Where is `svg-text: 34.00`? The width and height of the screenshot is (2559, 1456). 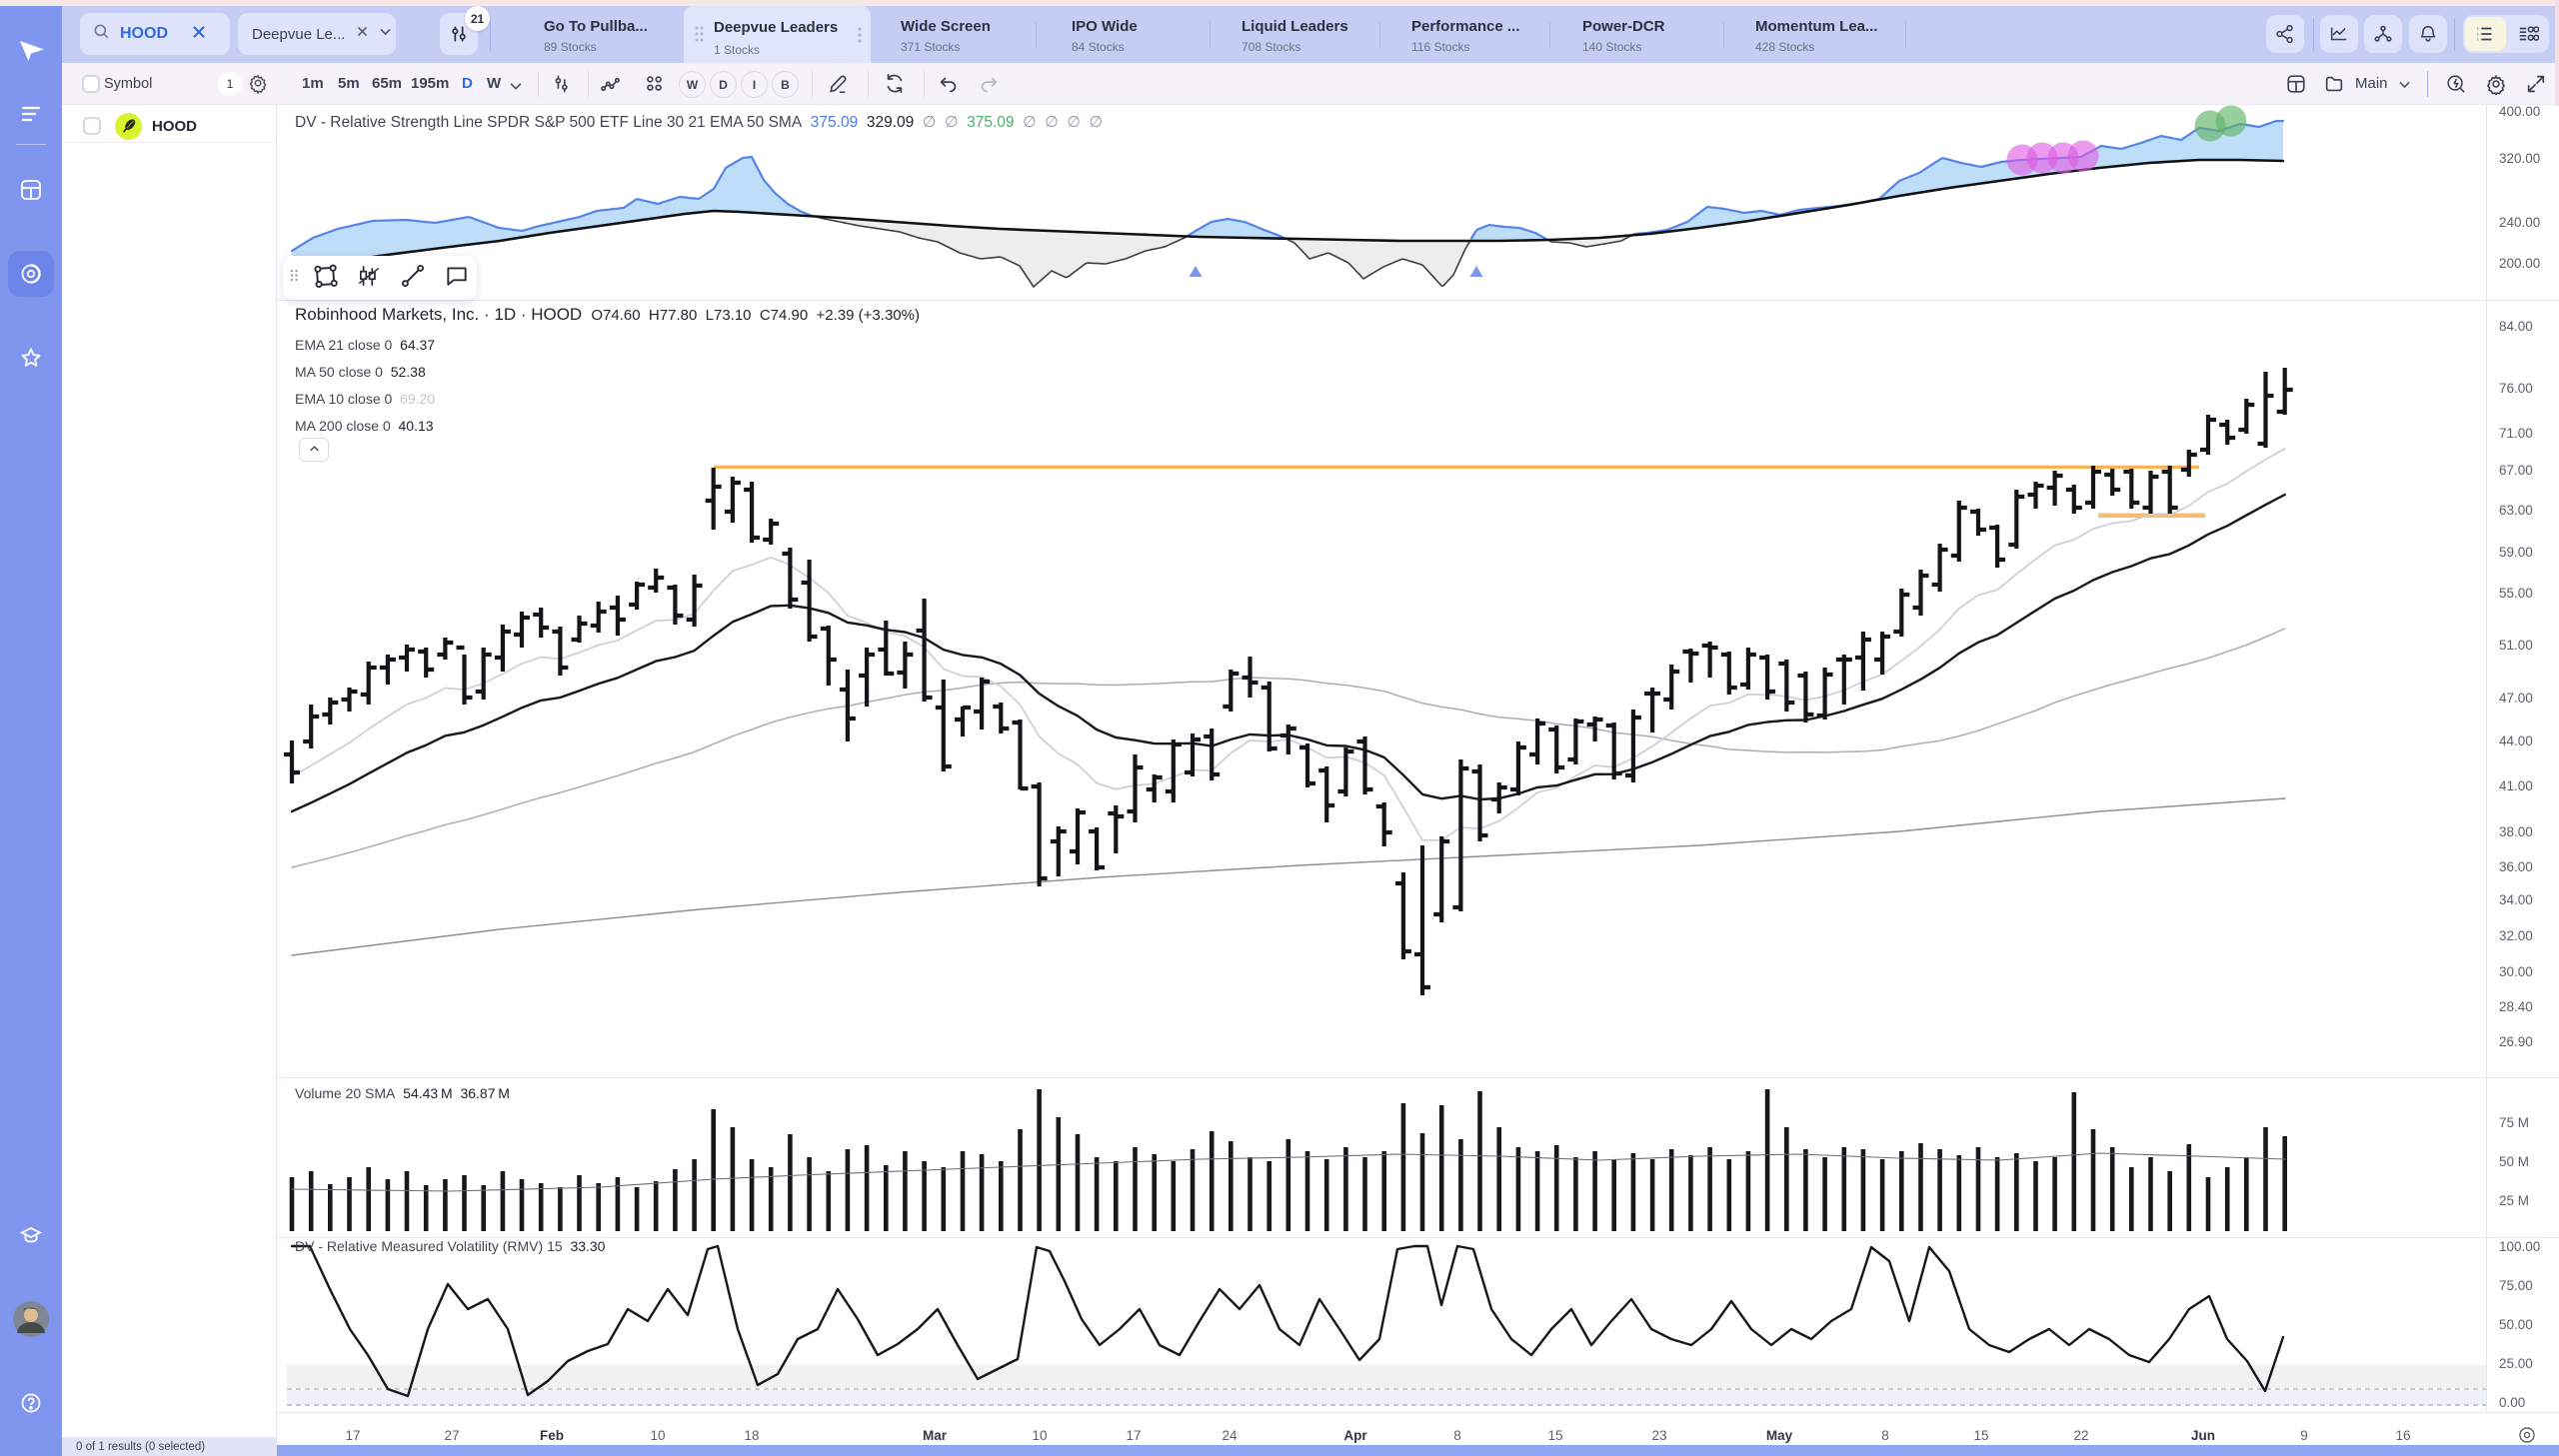
svg-text: 34.00 is located at coordinates (2516, 899).